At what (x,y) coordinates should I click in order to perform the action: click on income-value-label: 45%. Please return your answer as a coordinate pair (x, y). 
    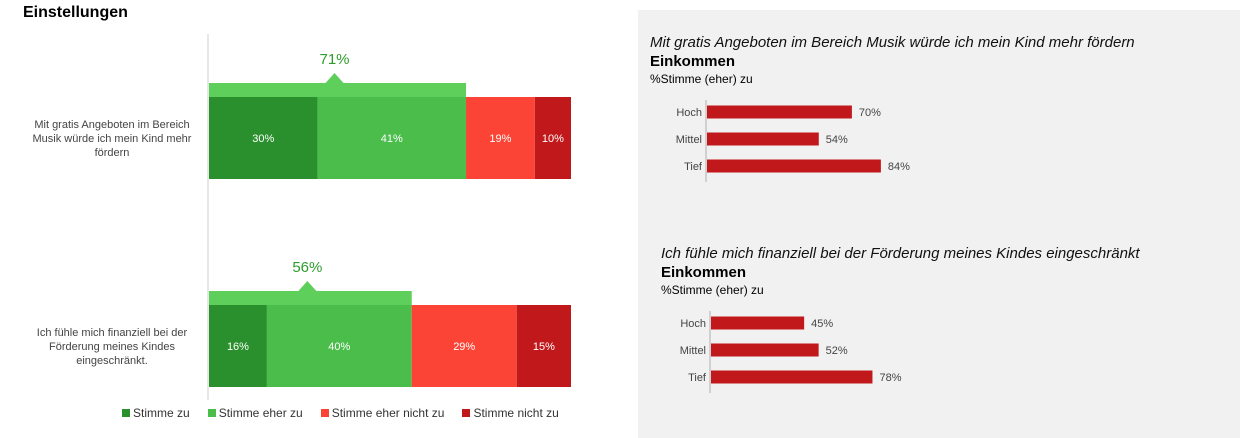
    Looking at the image, I should click on (822, 324).